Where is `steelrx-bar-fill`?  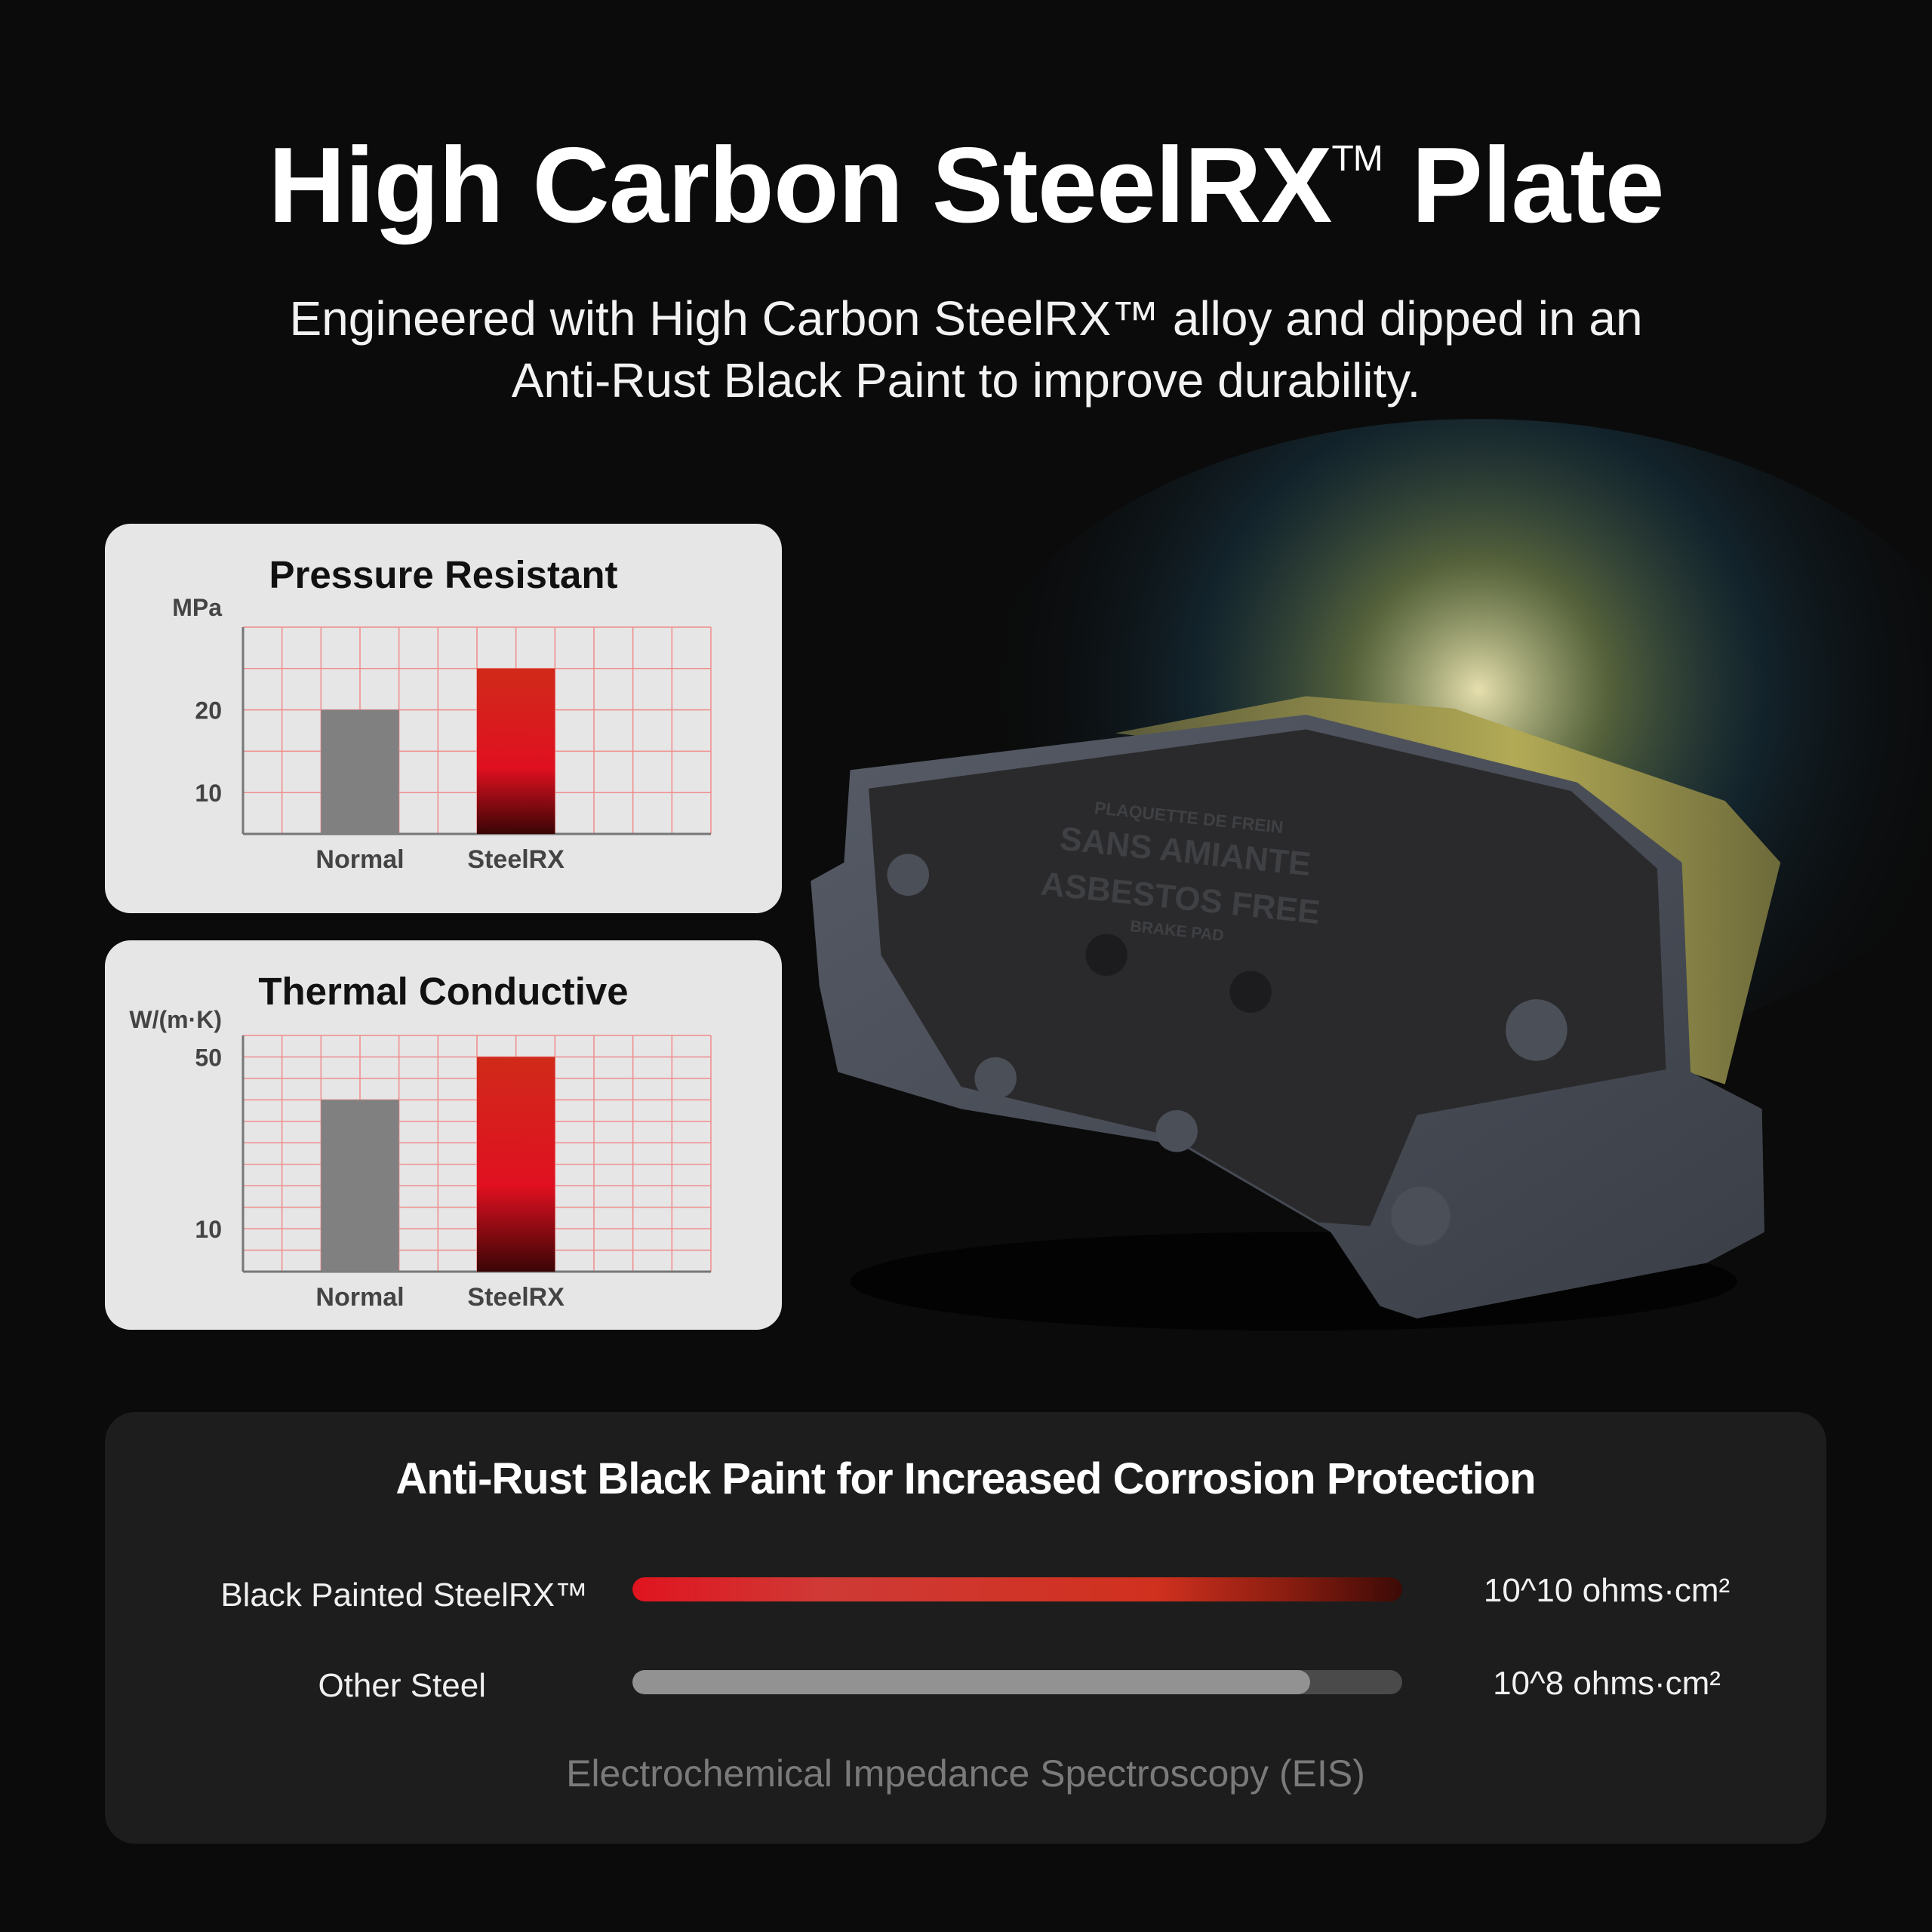 steelrx-bar-fill is located at coordinates (1017, 1589).